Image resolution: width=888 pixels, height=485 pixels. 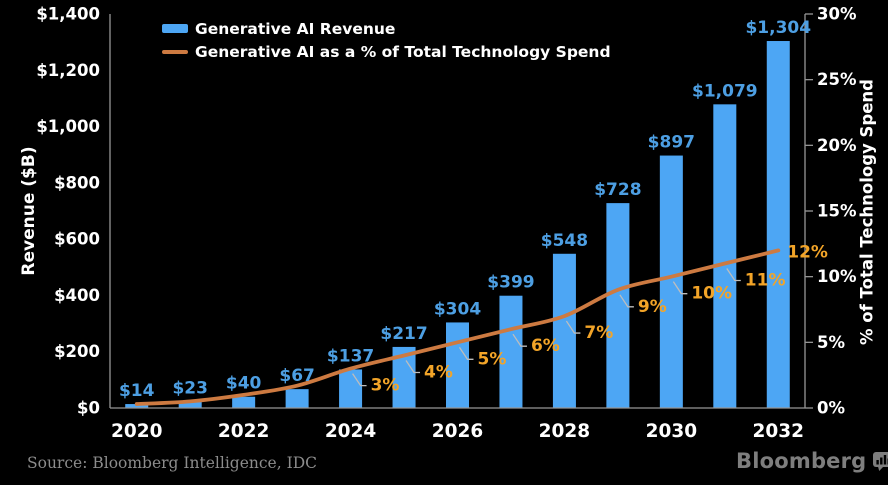 I want to click on bar-2025, so click(x=404, y=377).